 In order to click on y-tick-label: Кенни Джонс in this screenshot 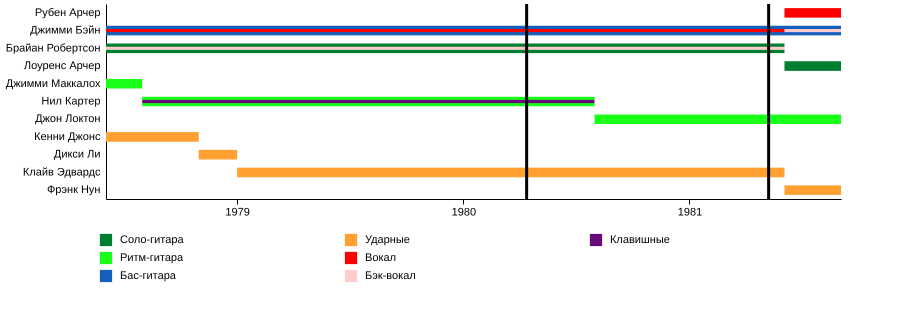, I will do `click(67, 136)`.